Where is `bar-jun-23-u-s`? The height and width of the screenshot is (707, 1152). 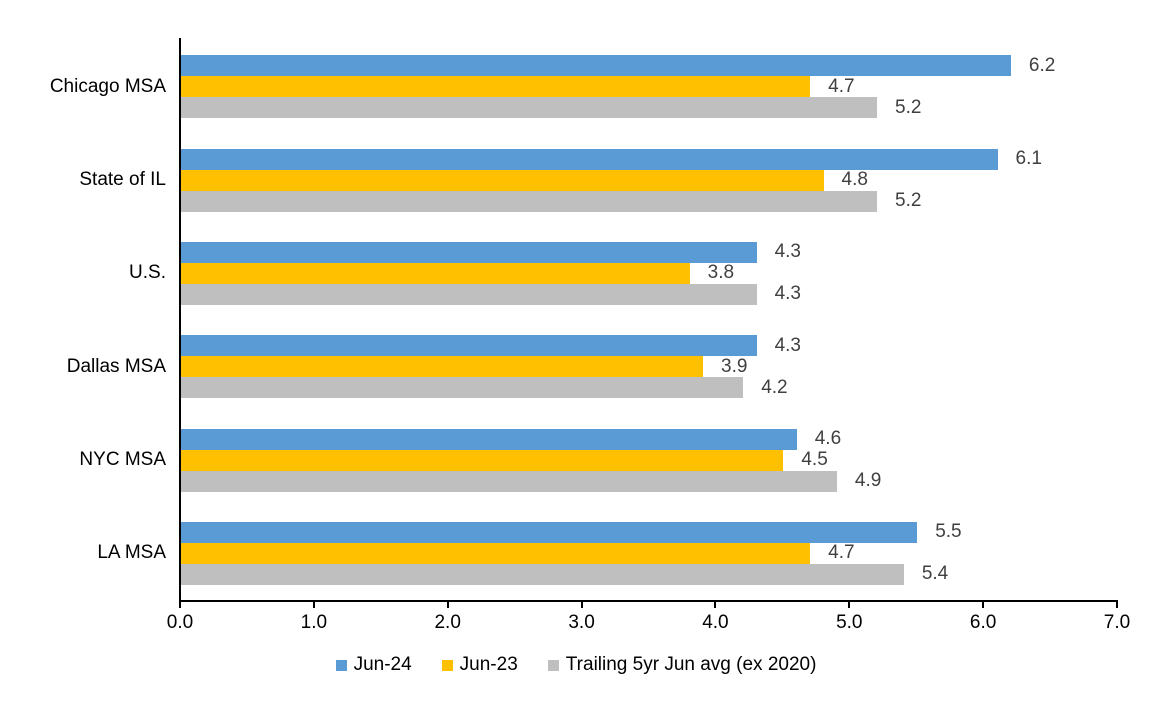
bar-jun-23-u-s is located at coordinates (435, 273).